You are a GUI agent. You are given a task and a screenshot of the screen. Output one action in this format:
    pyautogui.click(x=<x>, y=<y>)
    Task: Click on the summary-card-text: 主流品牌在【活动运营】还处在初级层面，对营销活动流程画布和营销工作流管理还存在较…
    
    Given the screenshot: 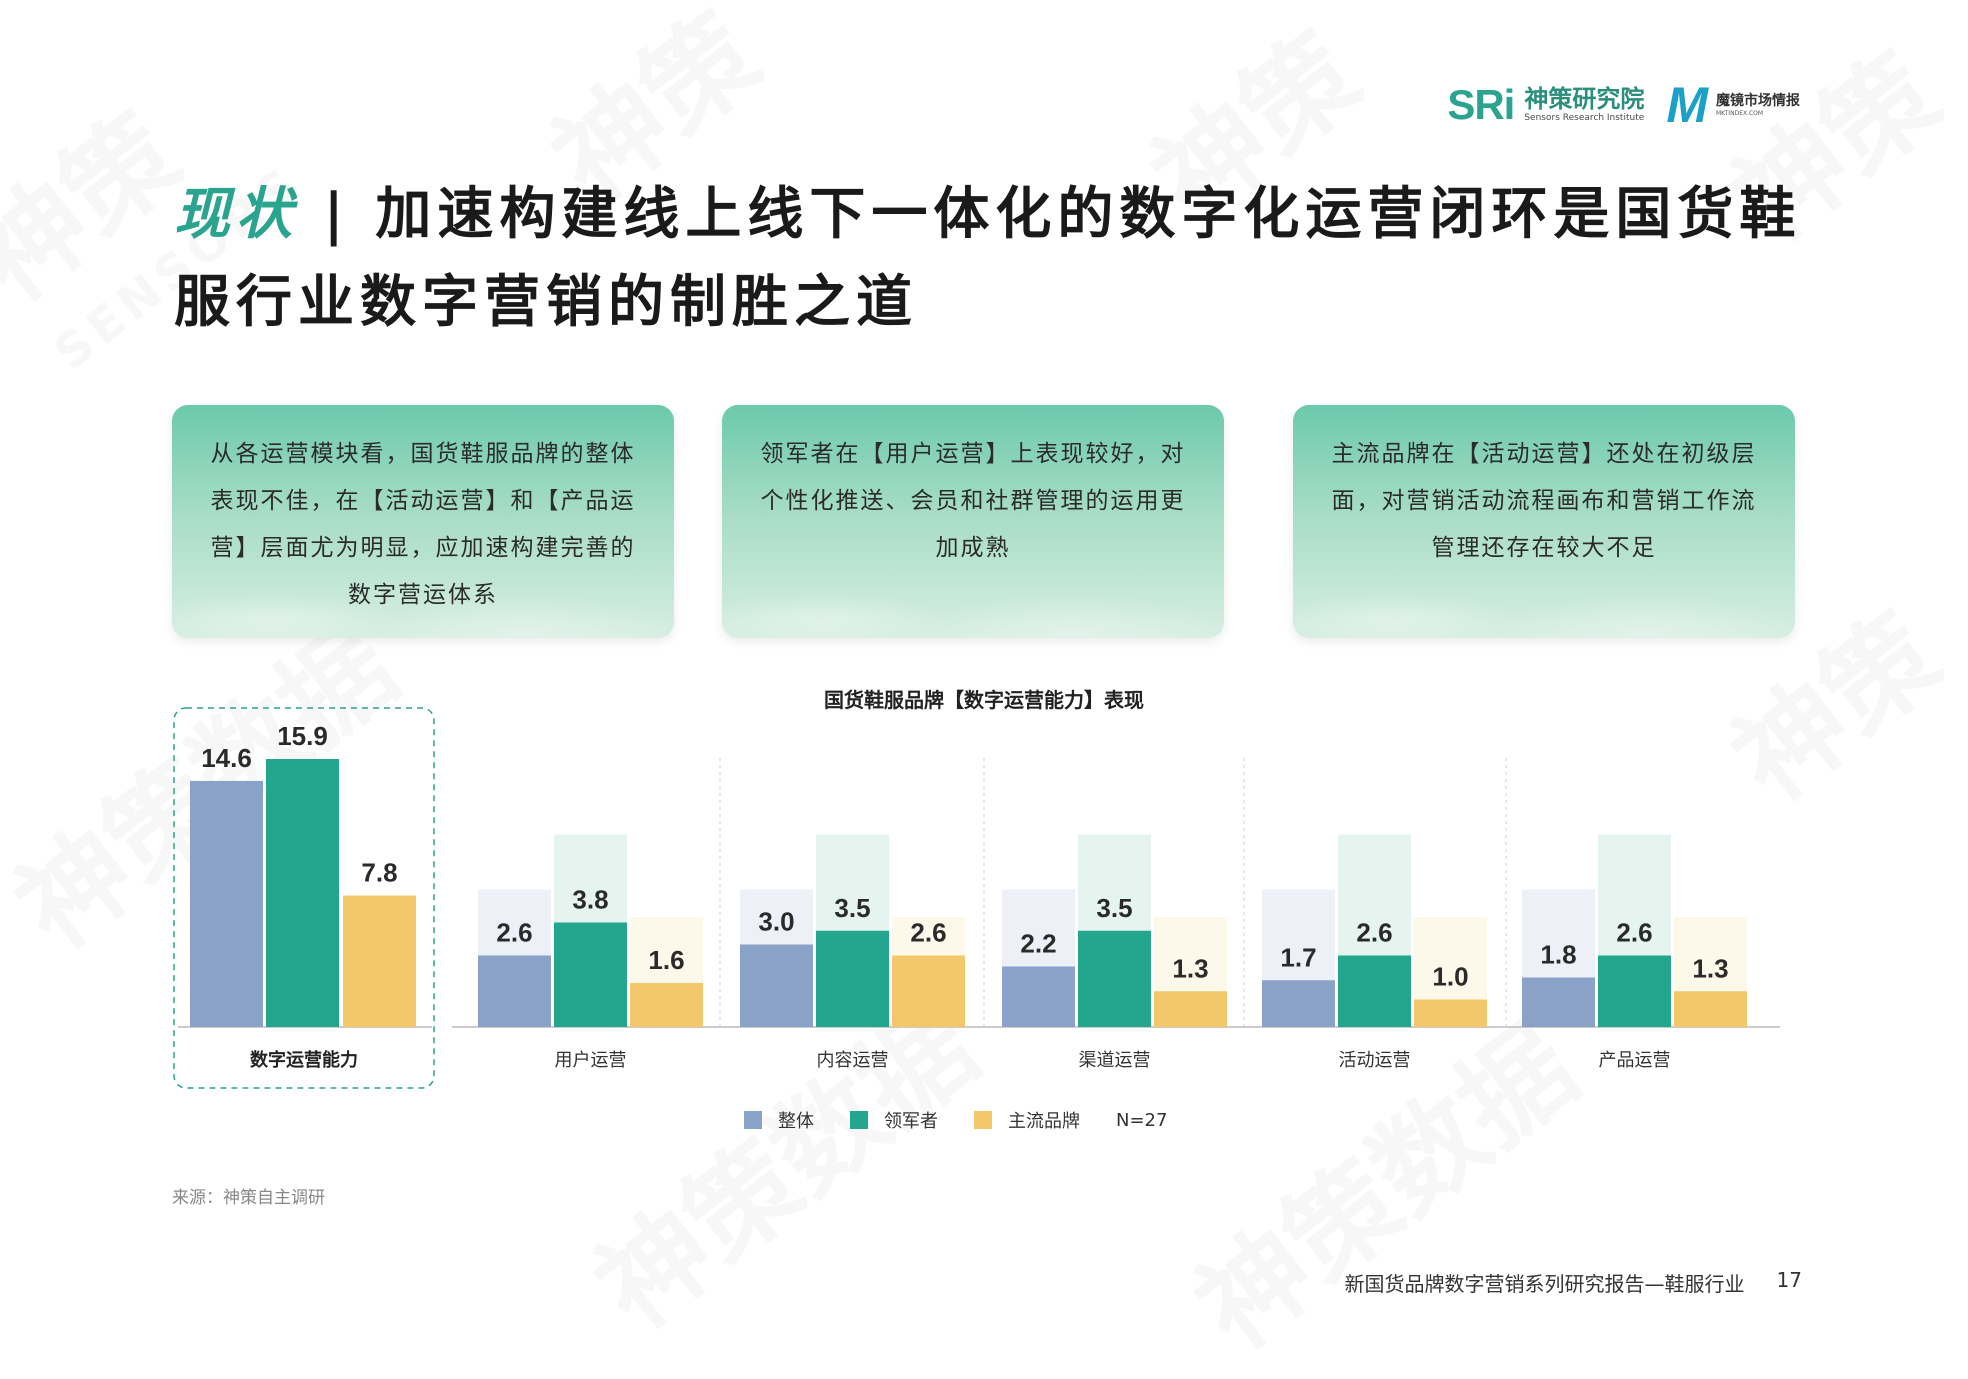 What is the action you would take?
    pyautogui.click(x=1544, y=501)
    